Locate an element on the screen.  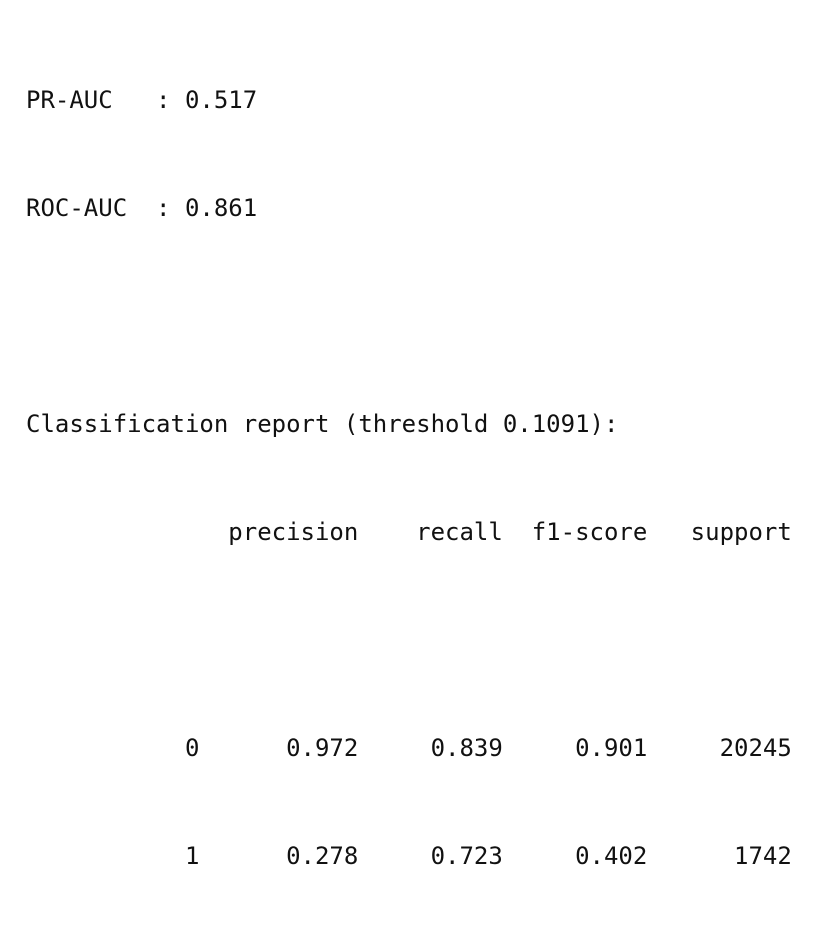
report-header-line: precision recall f1-score support is located at coordinates (409, 532).